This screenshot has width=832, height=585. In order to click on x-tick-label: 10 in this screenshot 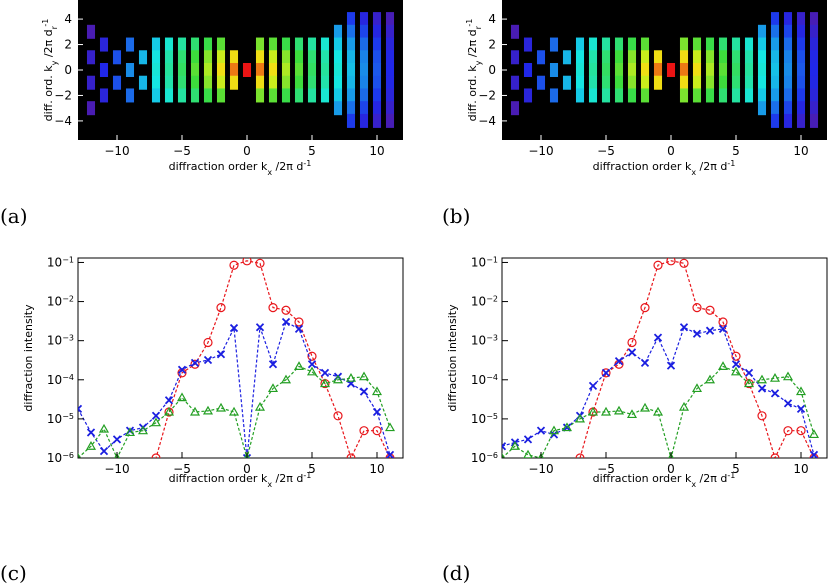, I will do `click(376, 469)`.